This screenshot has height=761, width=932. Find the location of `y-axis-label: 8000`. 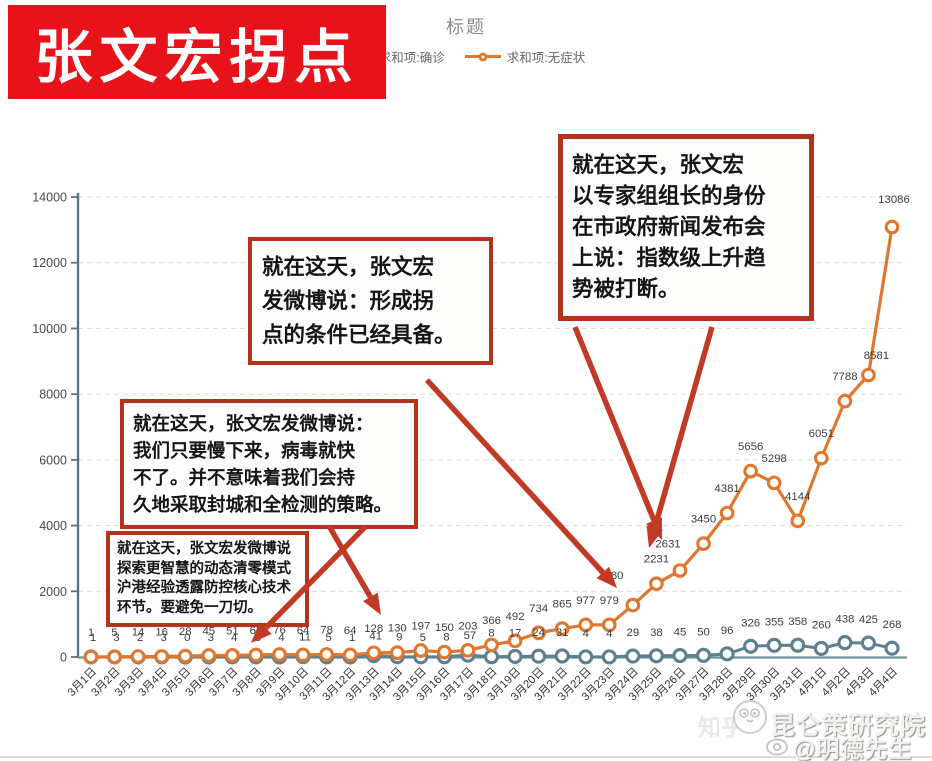

y-axis-label: 8000 is located at coordinates (53, 395).